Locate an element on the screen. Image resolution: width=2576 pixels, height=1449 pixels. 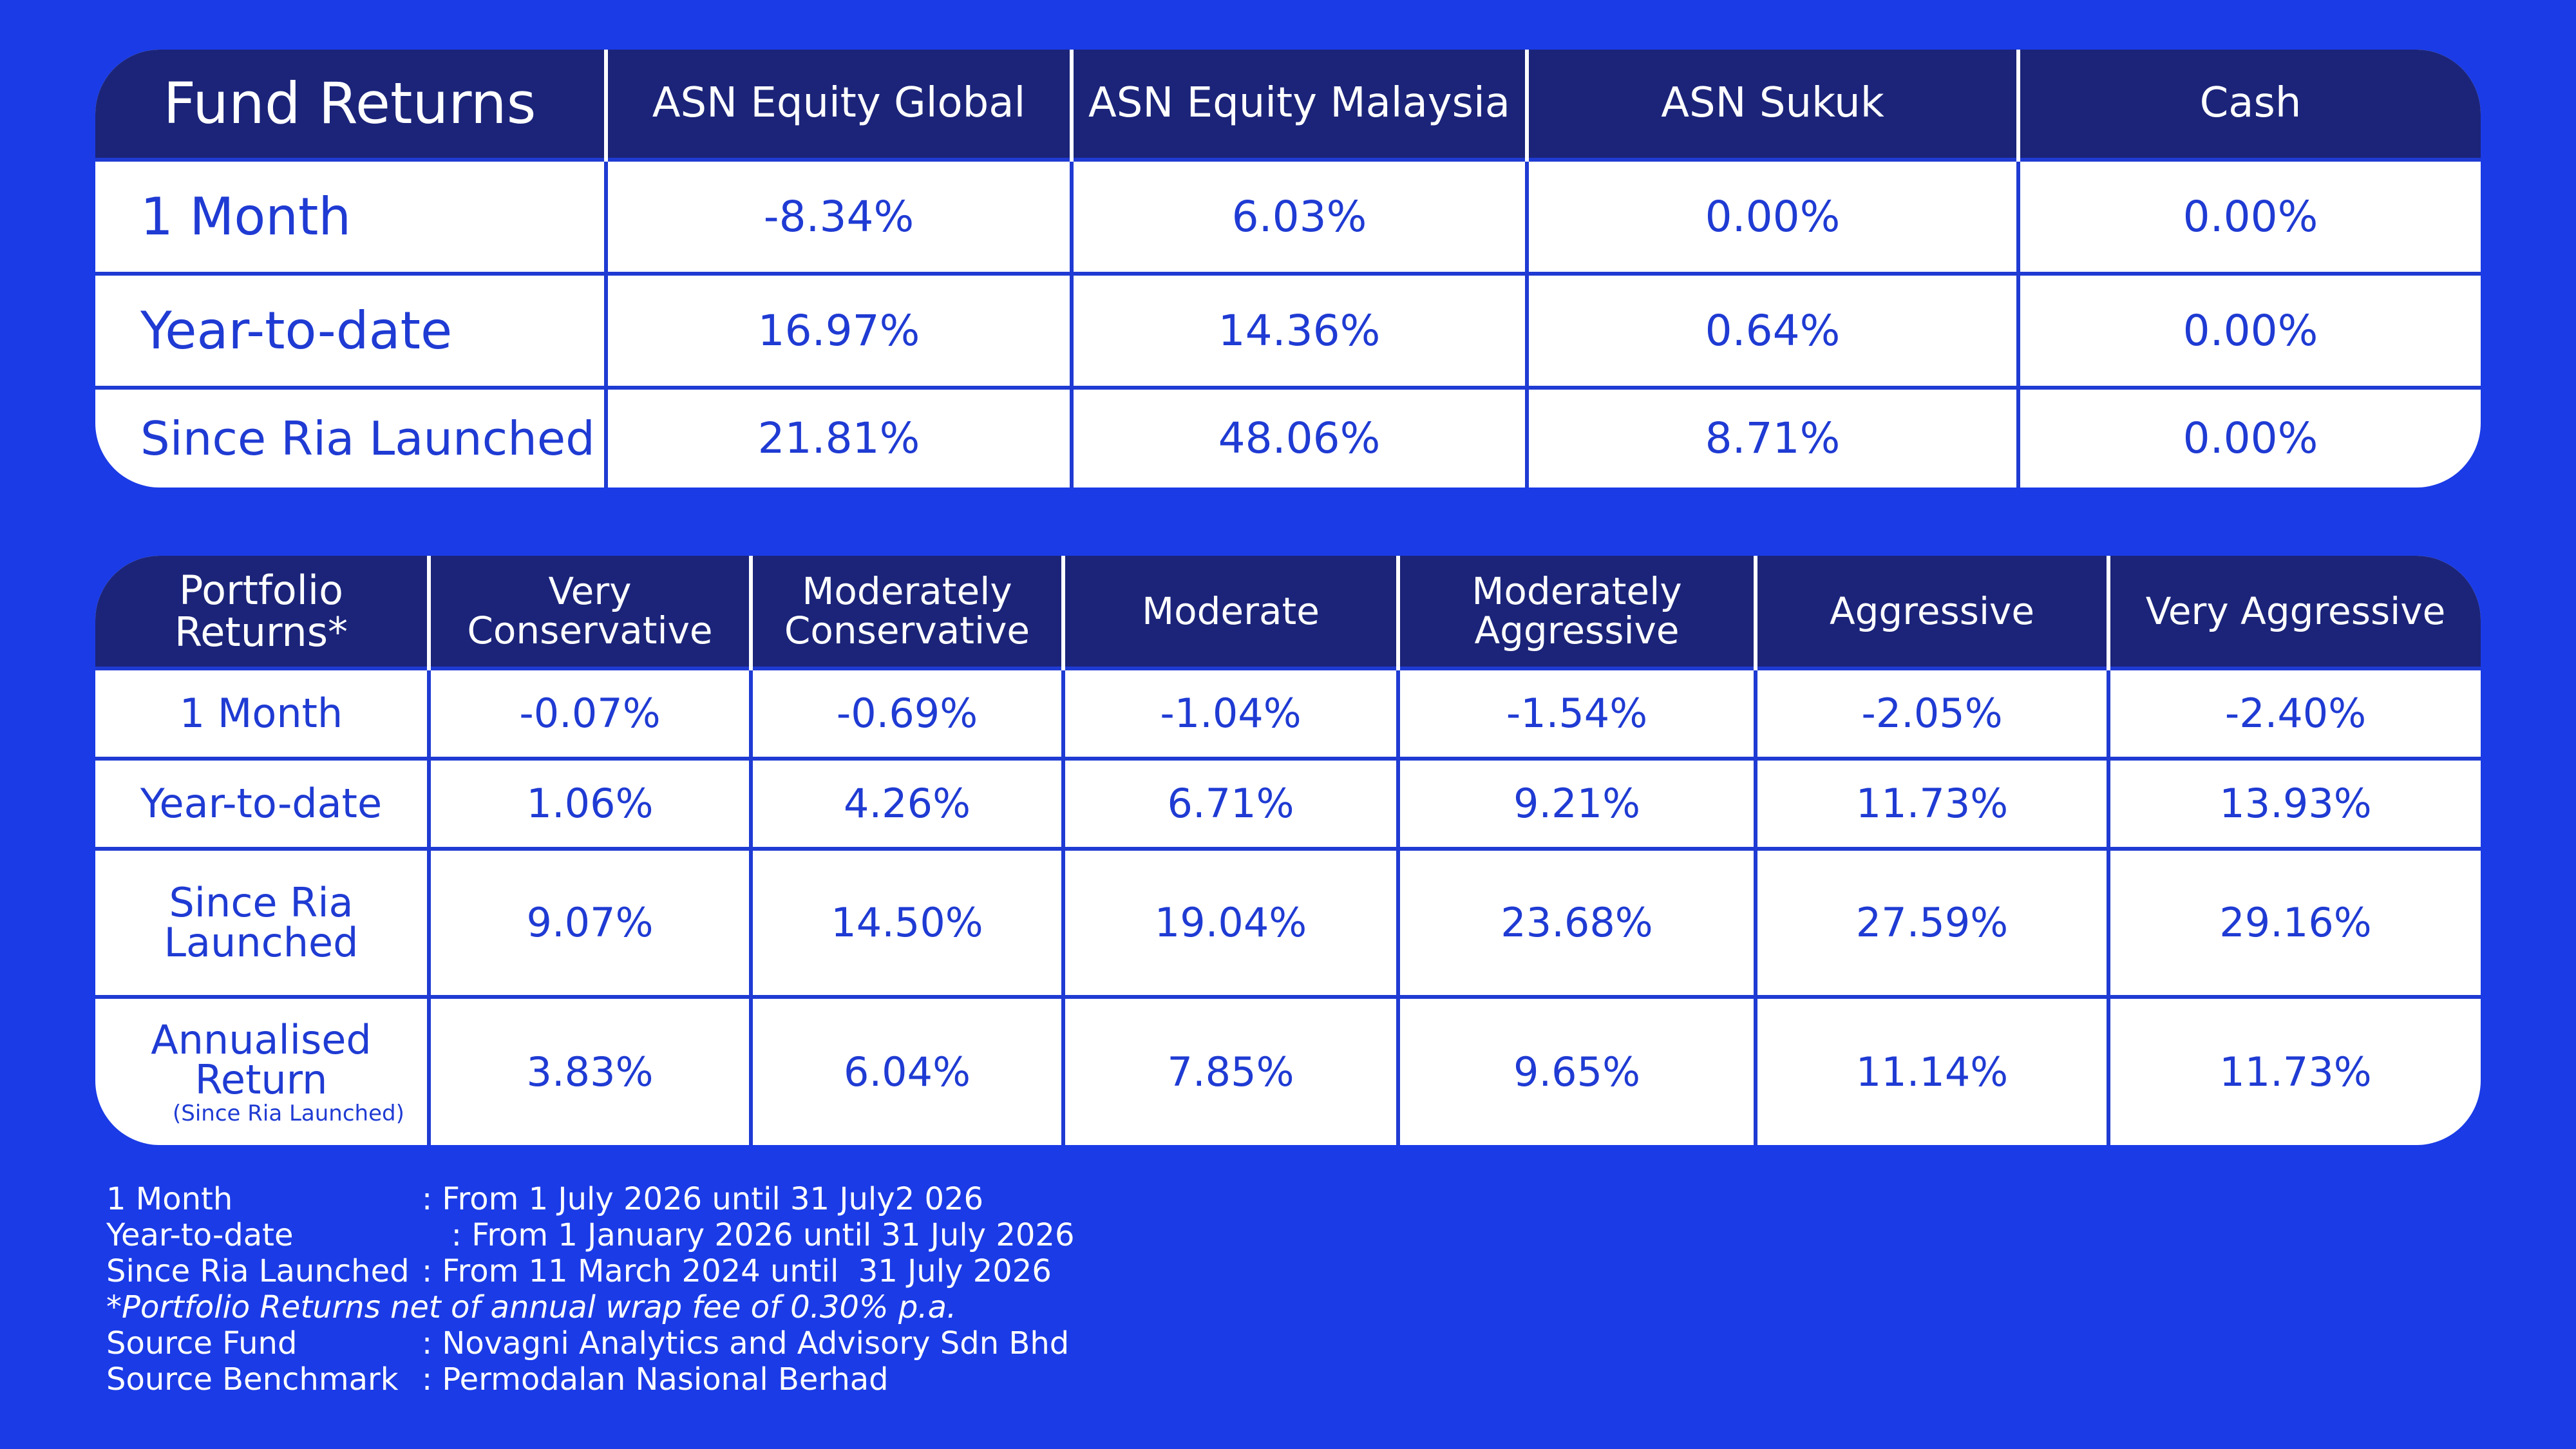
table-cell: 7.85% is located at coordinates (1231, 1070).